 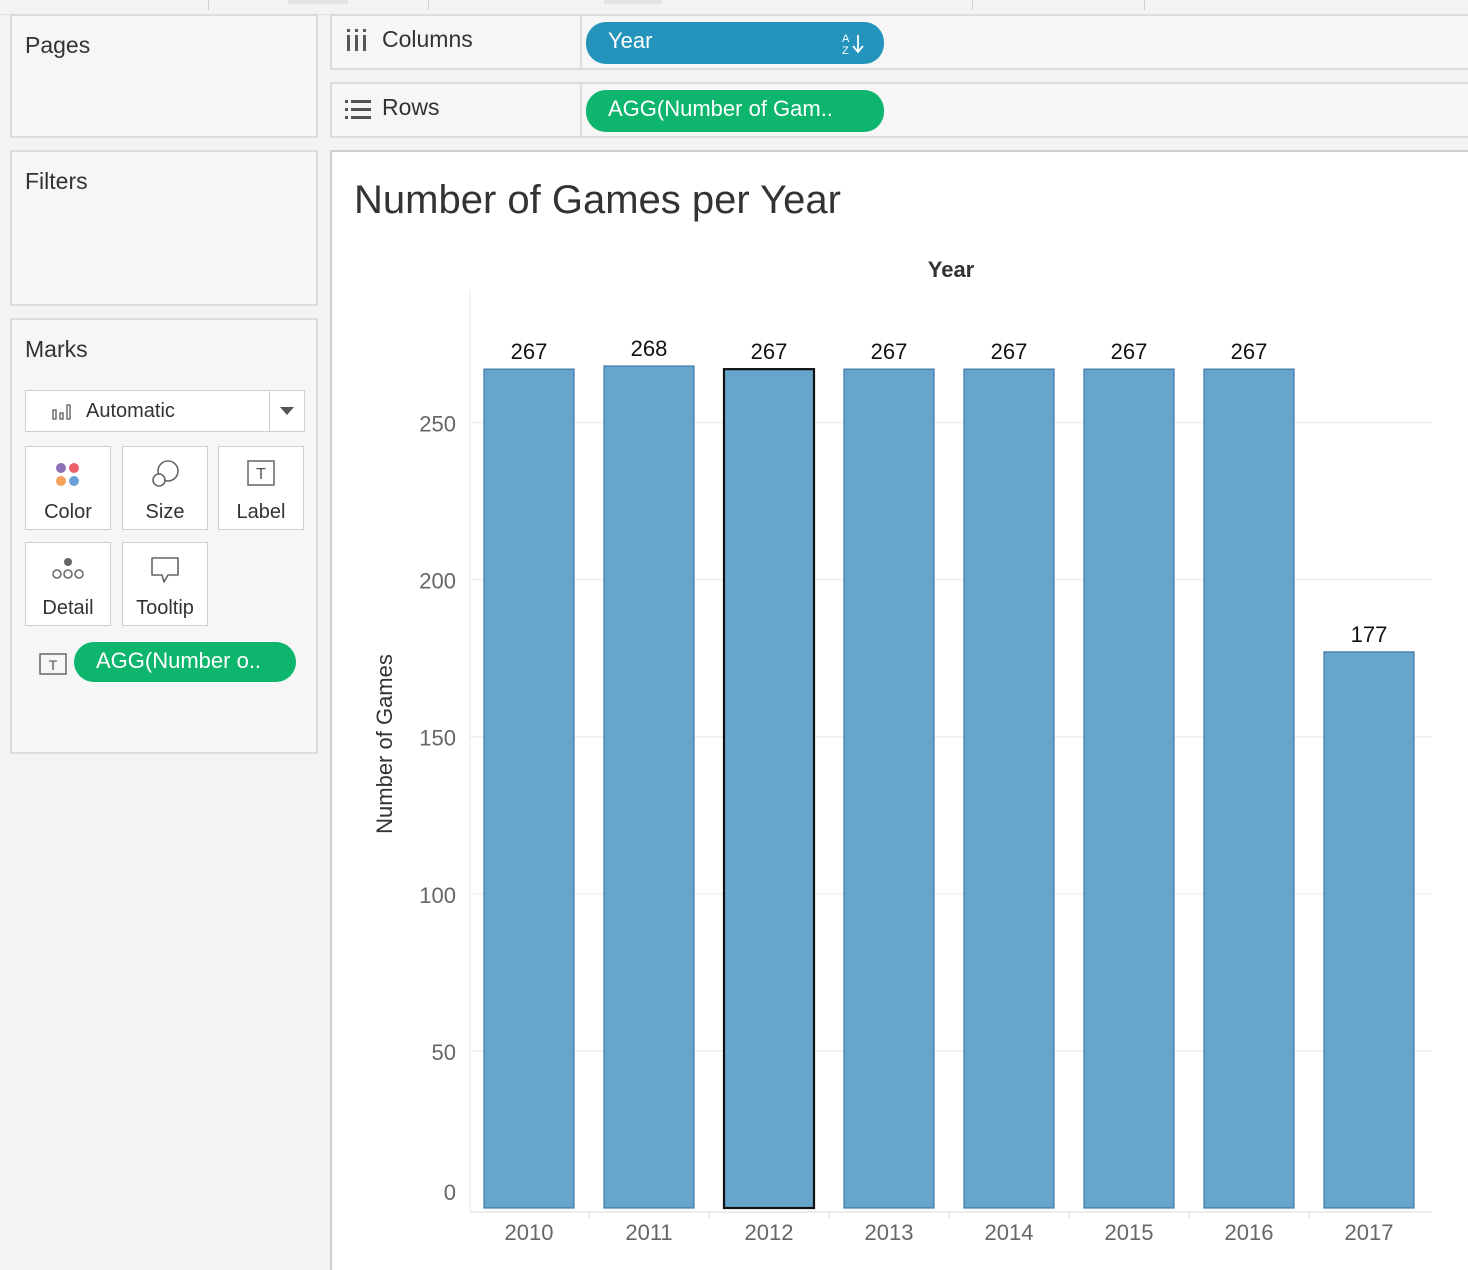 I want to click on y-tick-label: 100, so click(x=437, y=895).